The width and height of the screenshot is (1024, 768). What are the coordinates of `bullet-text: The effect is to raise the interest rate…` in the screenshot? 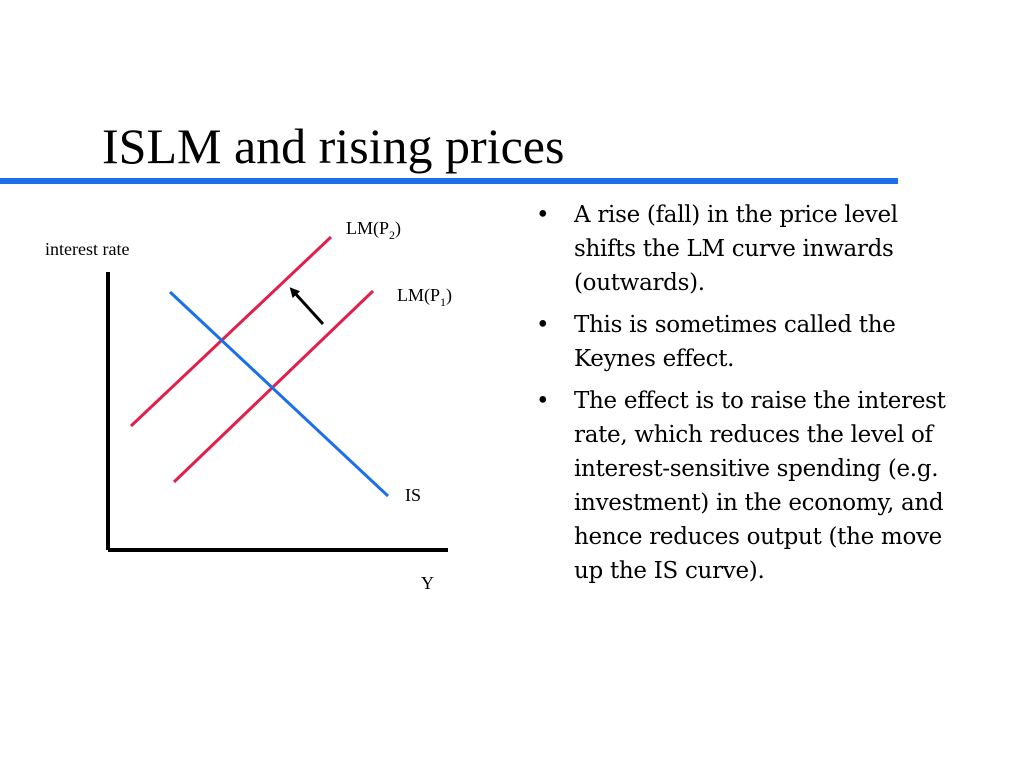 It's located at (760, 486).